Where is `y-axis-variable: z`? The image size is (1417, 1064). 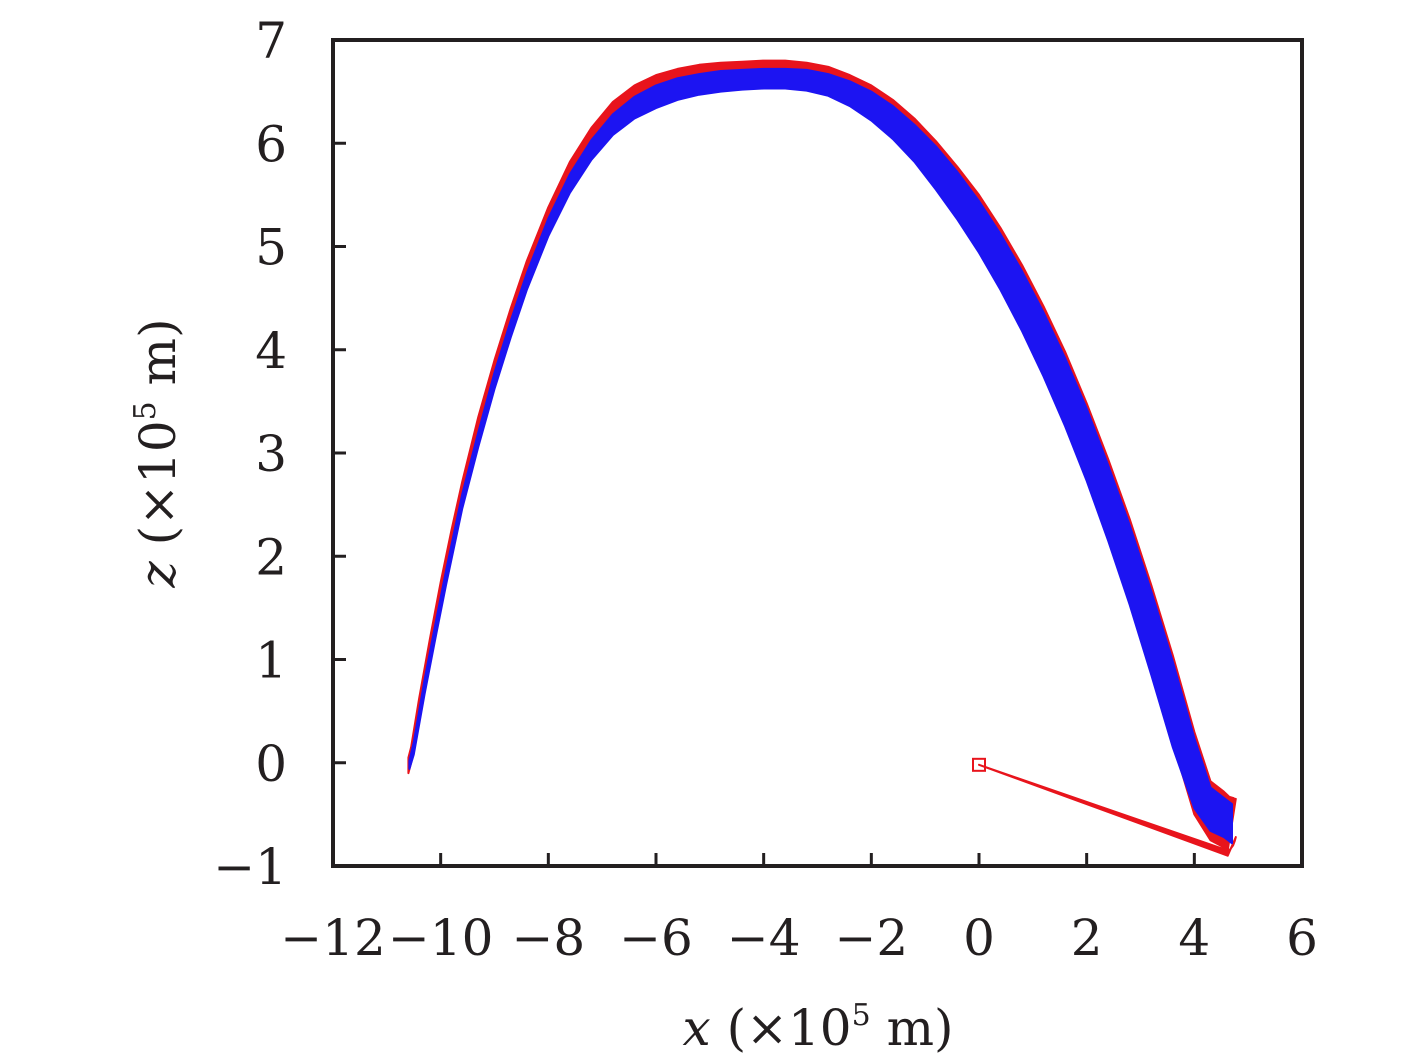
y-axis-variable: z is located at coordinates (158, 575).